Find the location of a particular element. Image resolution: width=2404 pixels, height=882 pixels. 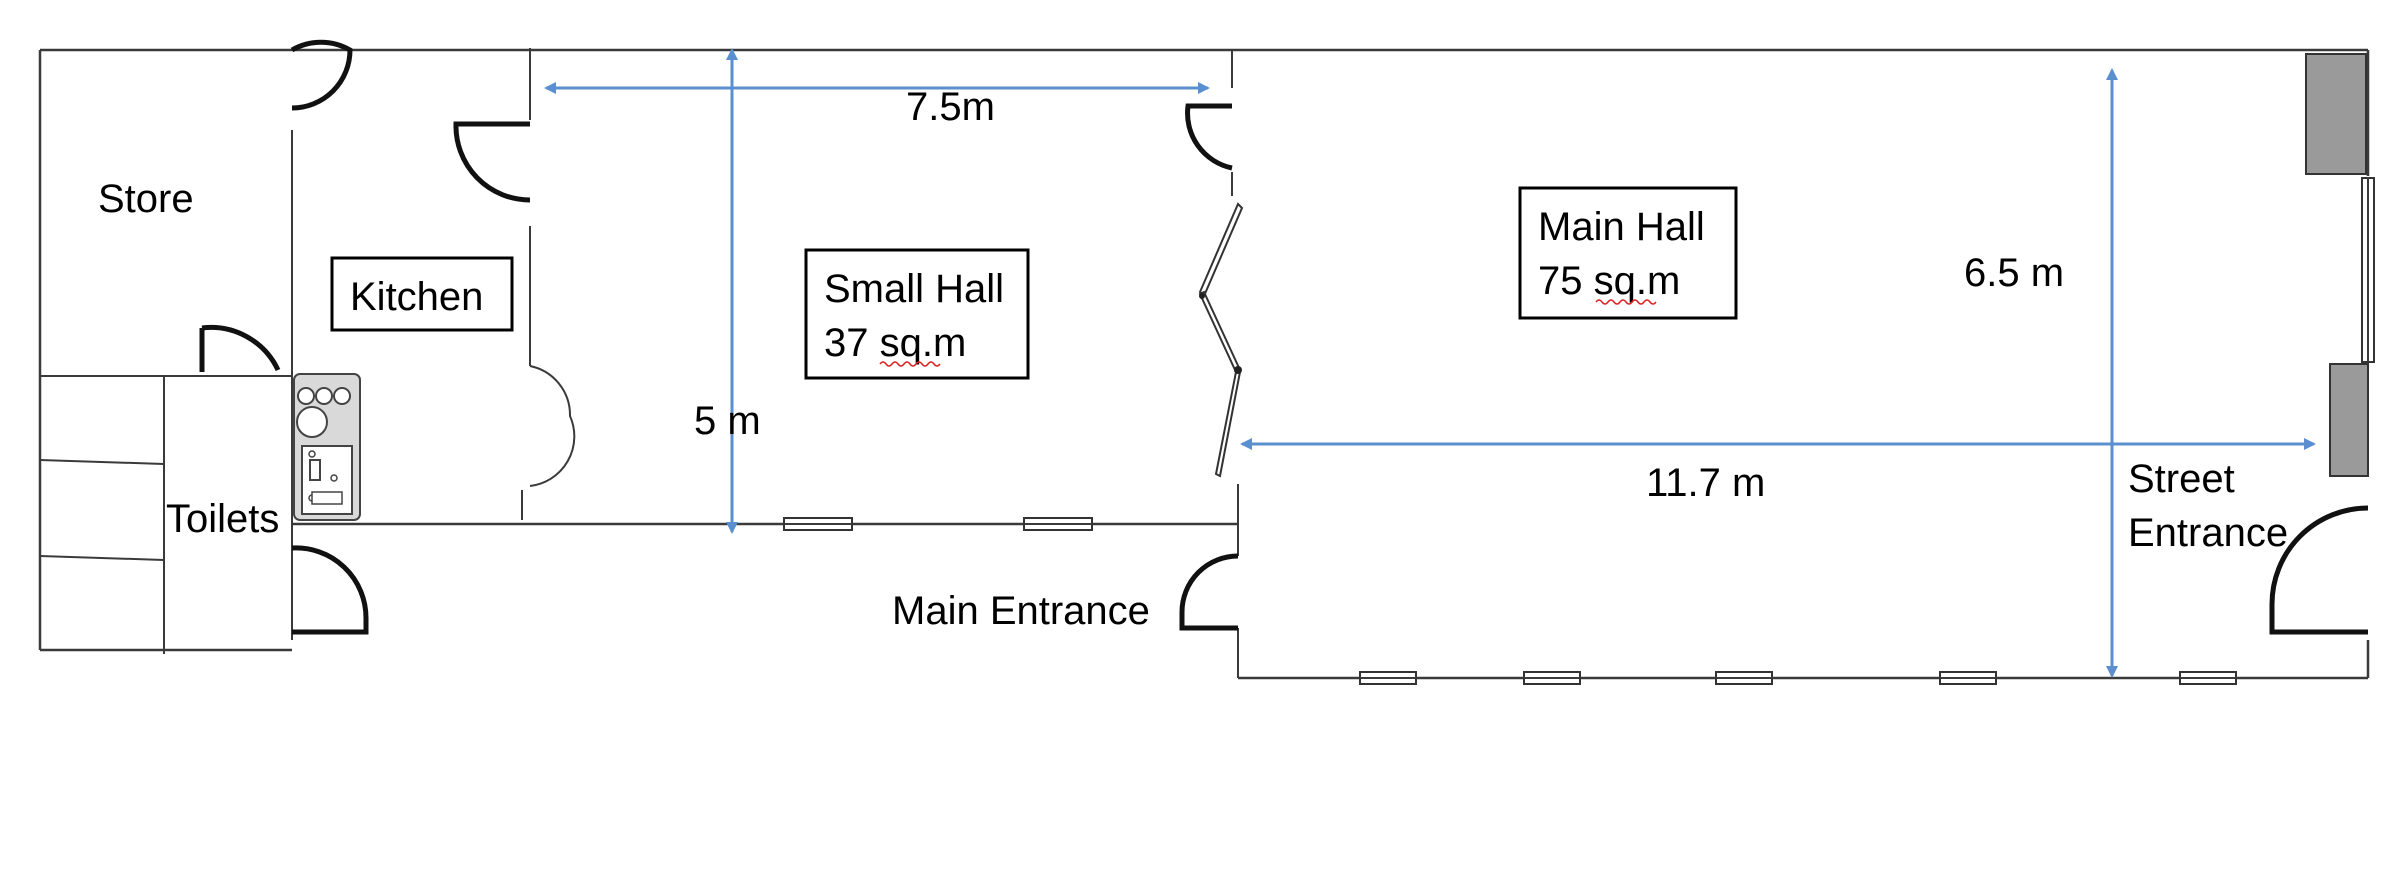

kitchen-door-top is located at coordinates (492, 162).